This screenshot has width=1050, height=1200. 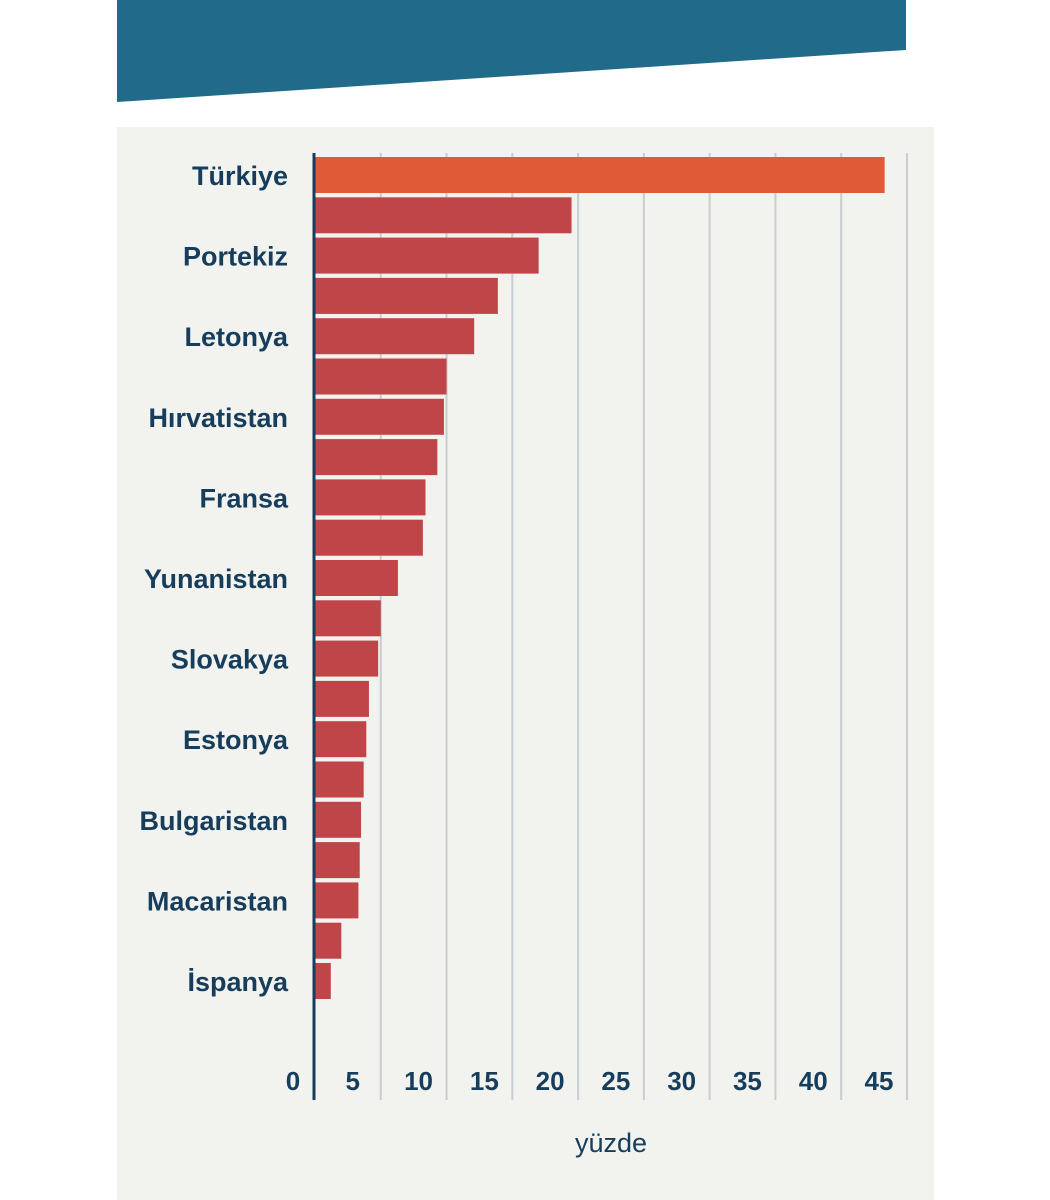 I want to click on category-label: Portekiz, so click(x=235, y=257).